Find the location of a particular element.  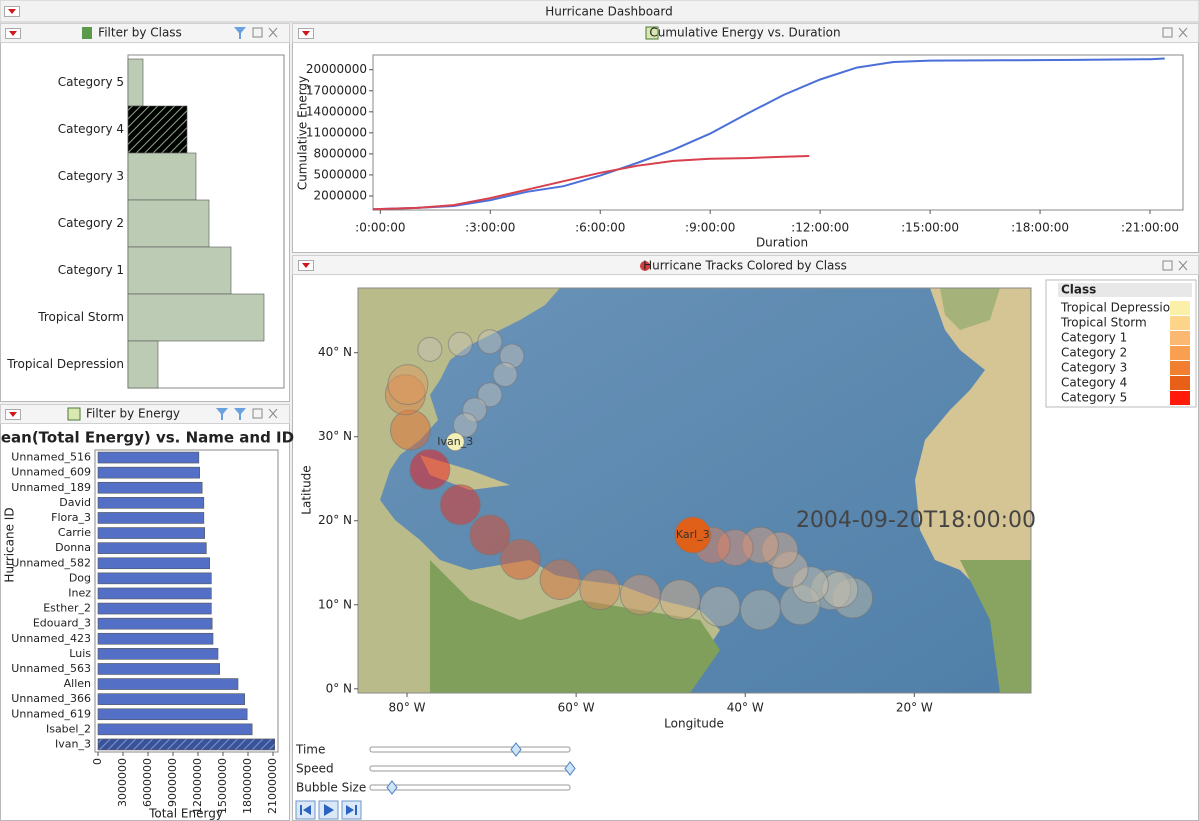

legend-label: Tropical Depression is located at coordinates (1119, 308).